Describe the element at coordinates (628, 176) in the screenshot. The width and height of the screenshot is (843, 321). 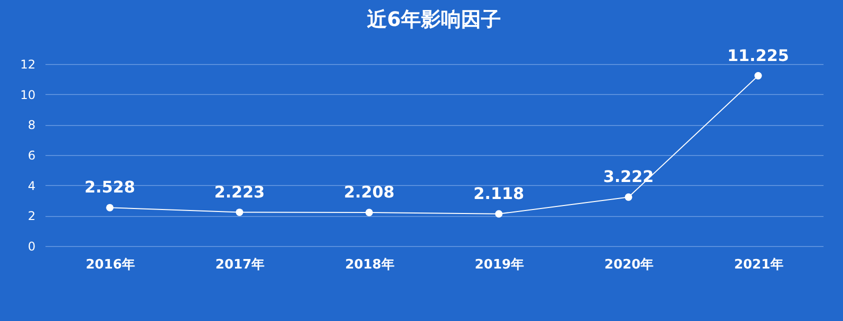
I see `data-label: 3.222` at that location.